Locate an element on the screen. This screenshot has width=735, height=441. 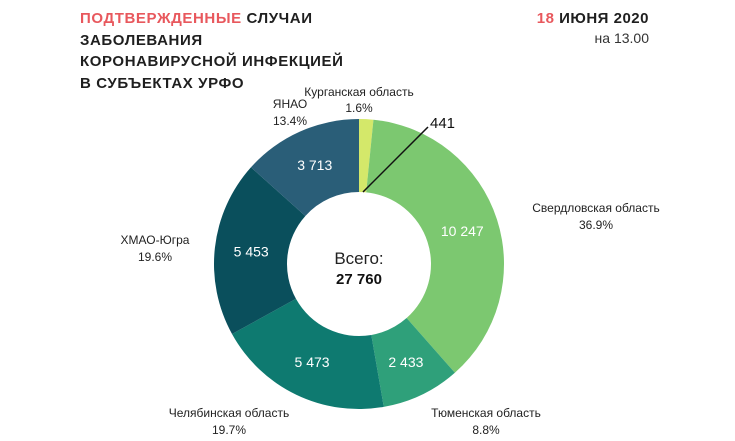
slice-name-label: ЯНАО is located at coordinates (290, 104).